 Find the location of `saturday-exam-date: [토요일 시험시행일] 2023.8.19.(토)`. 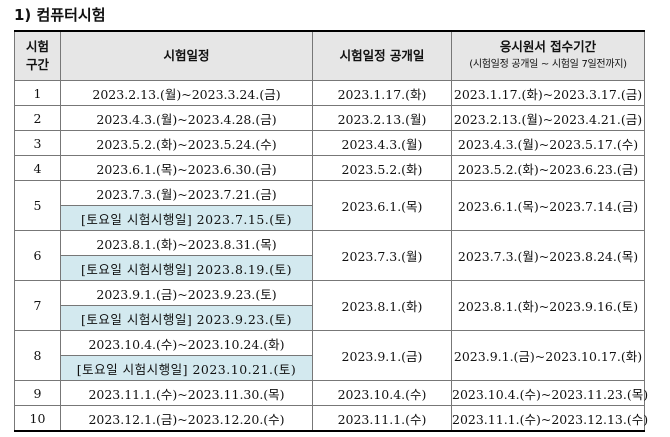

saturday-exam-date: [토요일 시험시행일] 2023.8.19.(토) is located at coordinates (186, 268).